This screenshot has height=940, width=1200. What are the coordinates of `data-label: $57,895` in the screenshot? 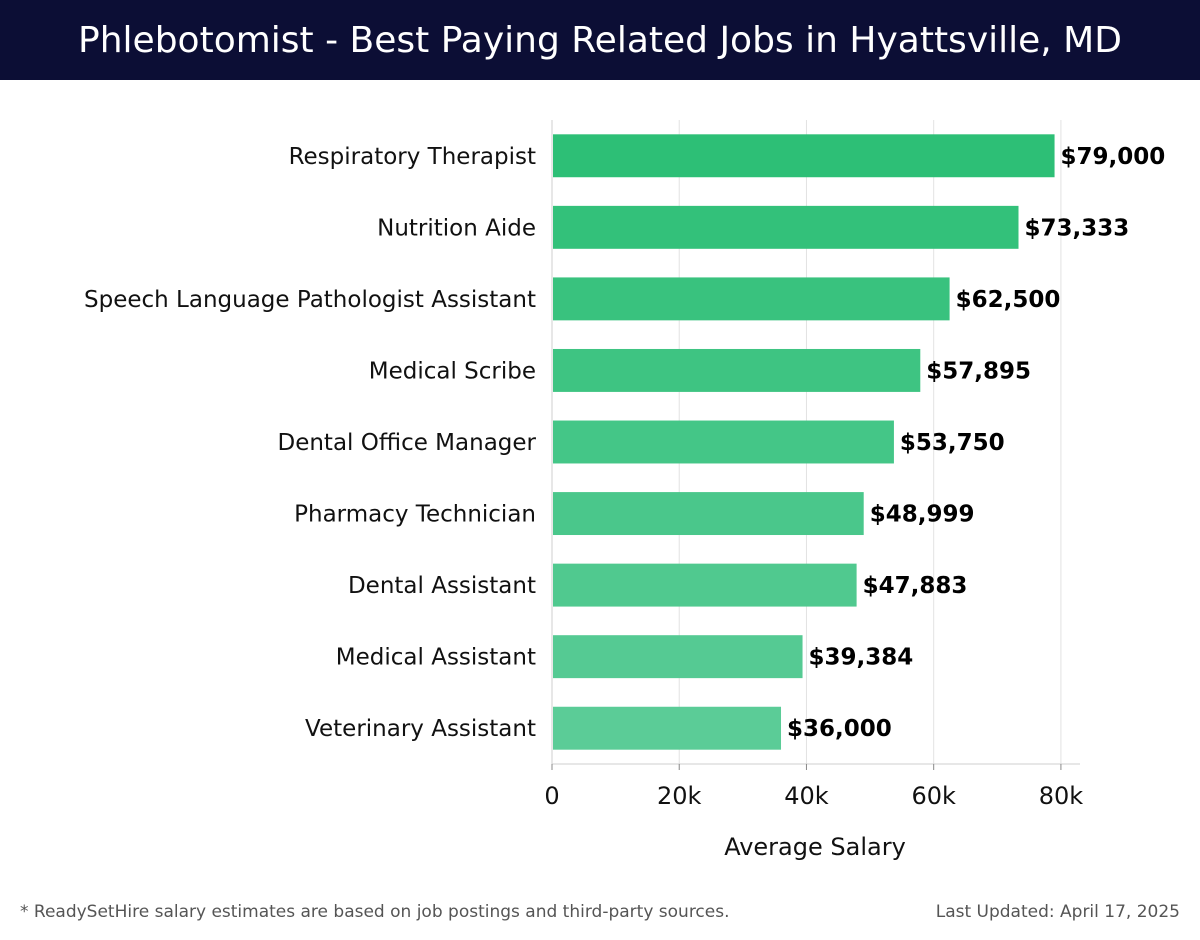 It's located at (978, 371).